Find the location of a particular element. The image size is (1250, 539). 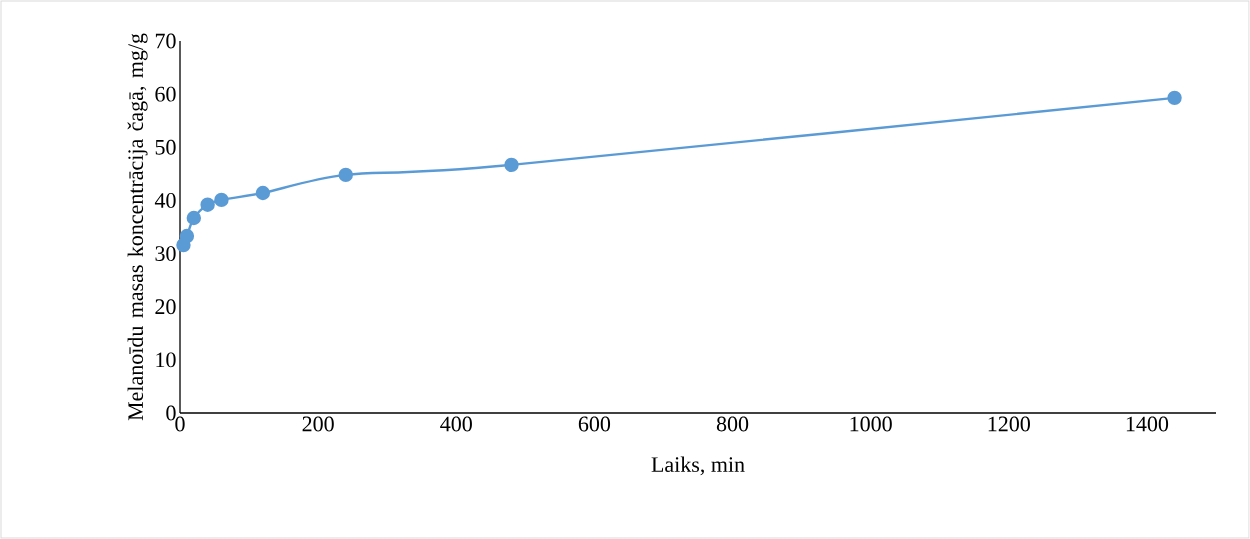

y-tick-label: 50 is located at coordinates (165, 147).